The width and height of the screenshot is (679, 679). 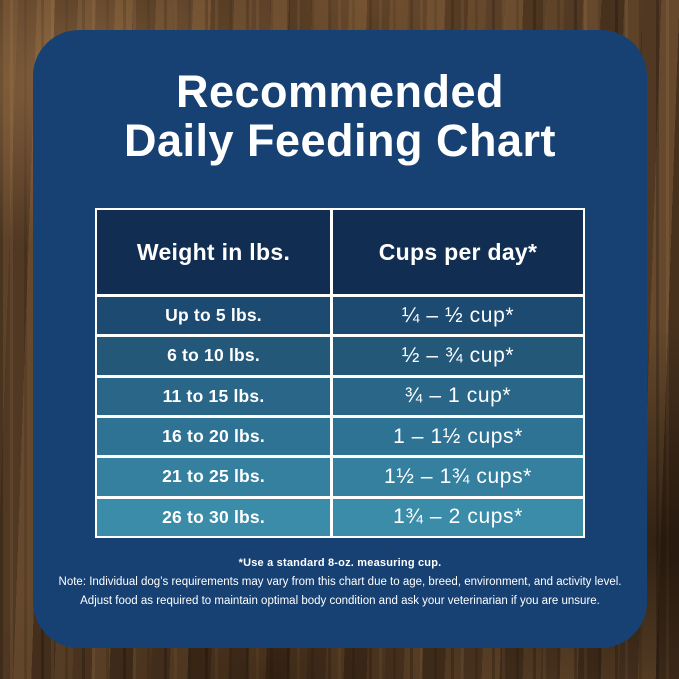 I want to click on table-row-cups-cell: ½ – ¾ cup*, so click(x=458, y=356).